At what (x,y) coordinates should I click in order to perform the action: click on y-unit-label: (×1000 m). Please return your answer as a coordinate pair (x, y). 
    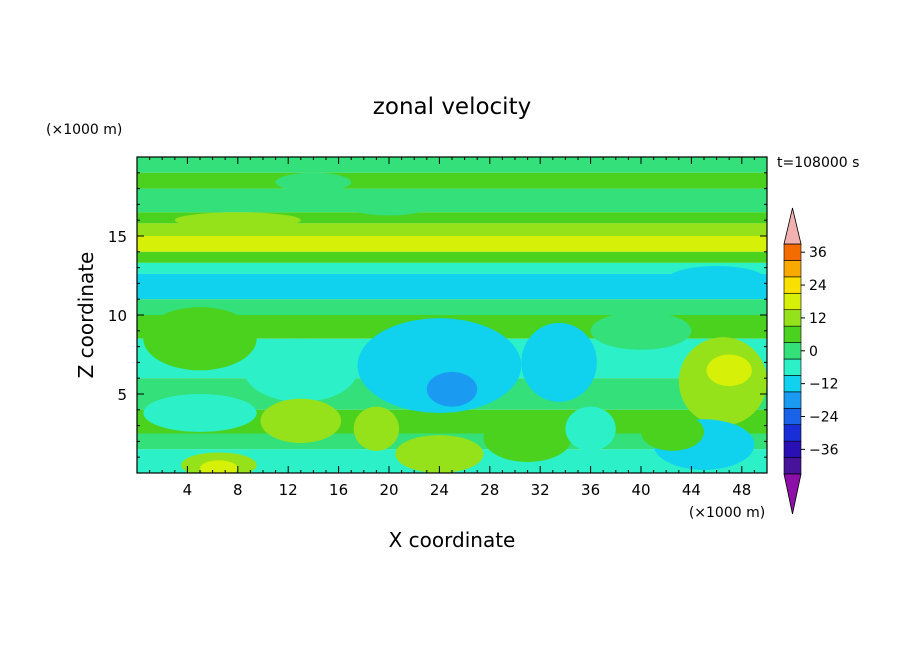
    Looking at the image, I should click on (84, 130).